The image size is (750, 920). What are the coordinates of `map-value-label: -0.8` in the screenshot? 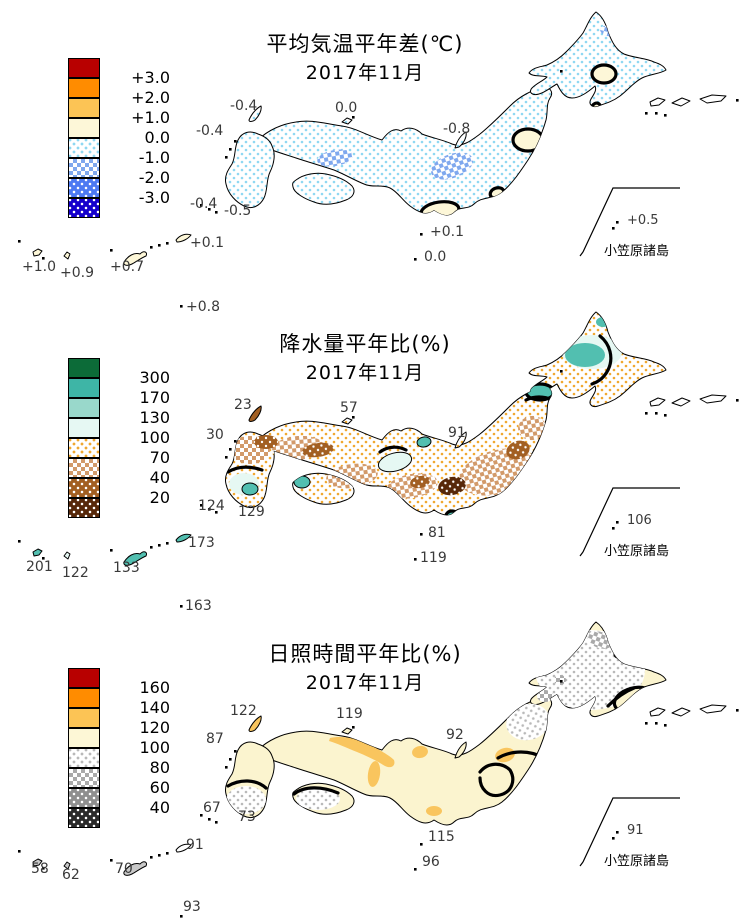 It's located at (457, 129).